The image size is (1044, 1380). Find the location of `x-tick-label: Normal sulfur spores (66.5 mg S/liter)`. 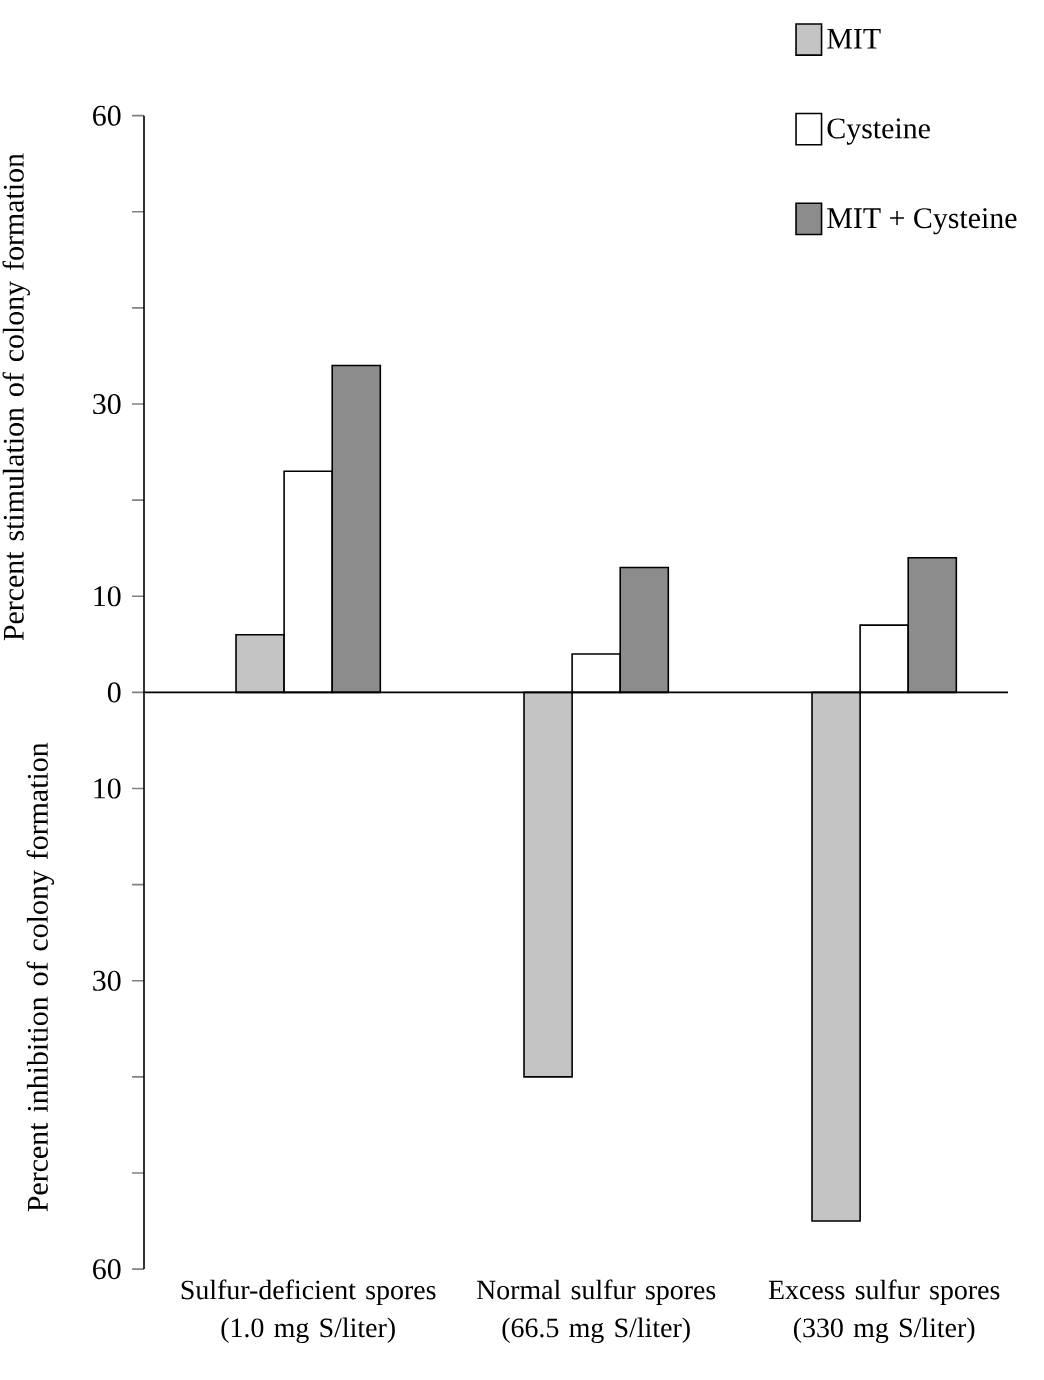

x-tick-label: Normal sulfur spores (66.5 mg S/liter) is located at coordinates (596, 1311).